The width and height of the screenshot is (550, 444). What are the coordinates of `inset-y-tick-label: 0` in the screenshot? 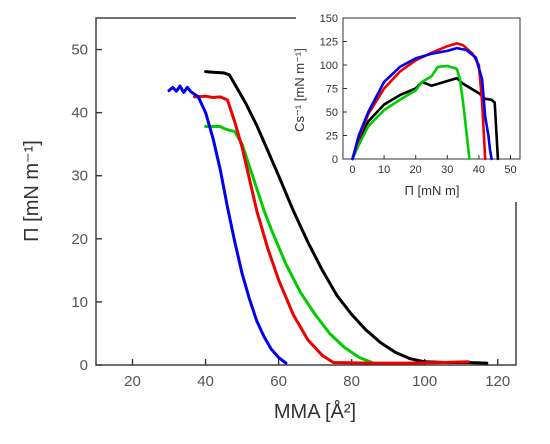 It's located at (335, 160).